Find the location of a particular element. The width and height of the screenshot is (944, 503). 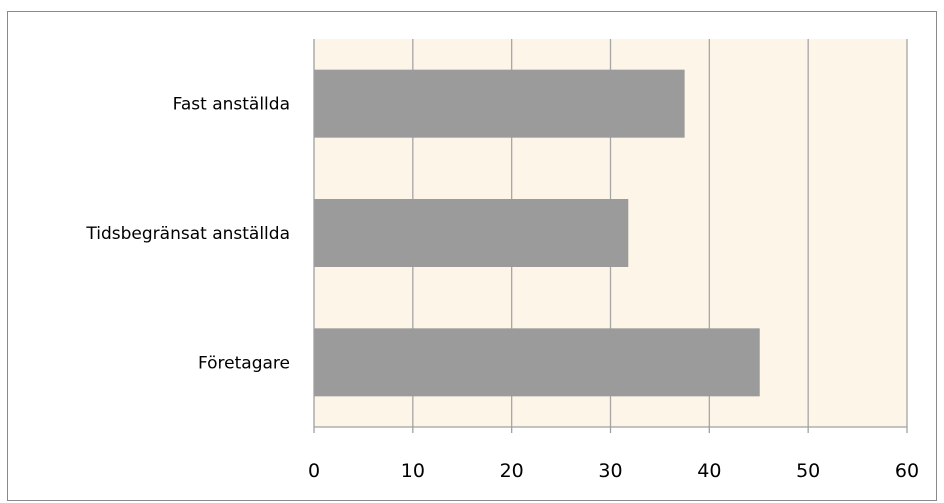

x-tick-labels: 0 10 20 30 40 50 60 is located at coordinates (613, 471).